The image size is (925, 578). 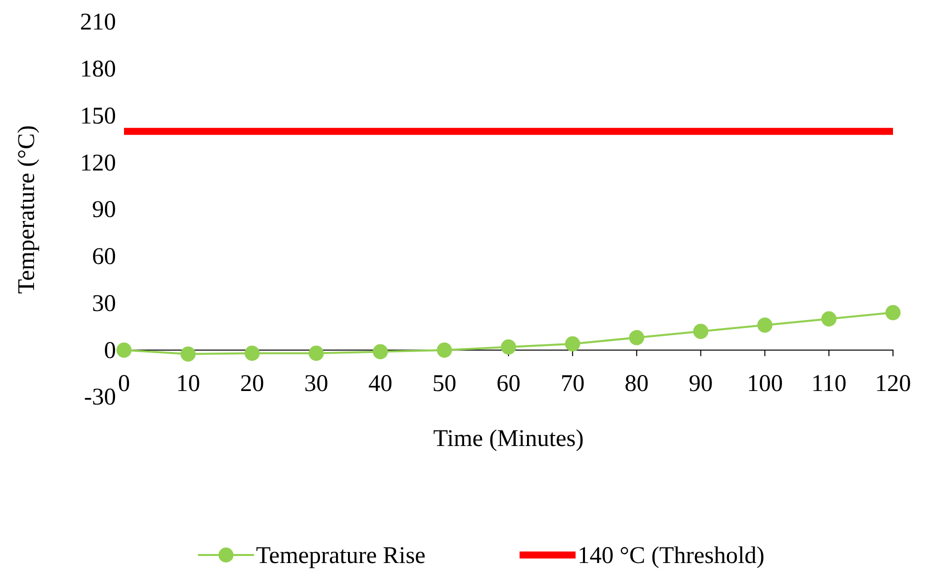 I want to click on x-tick-label: 90, so click(x=700, y=384).